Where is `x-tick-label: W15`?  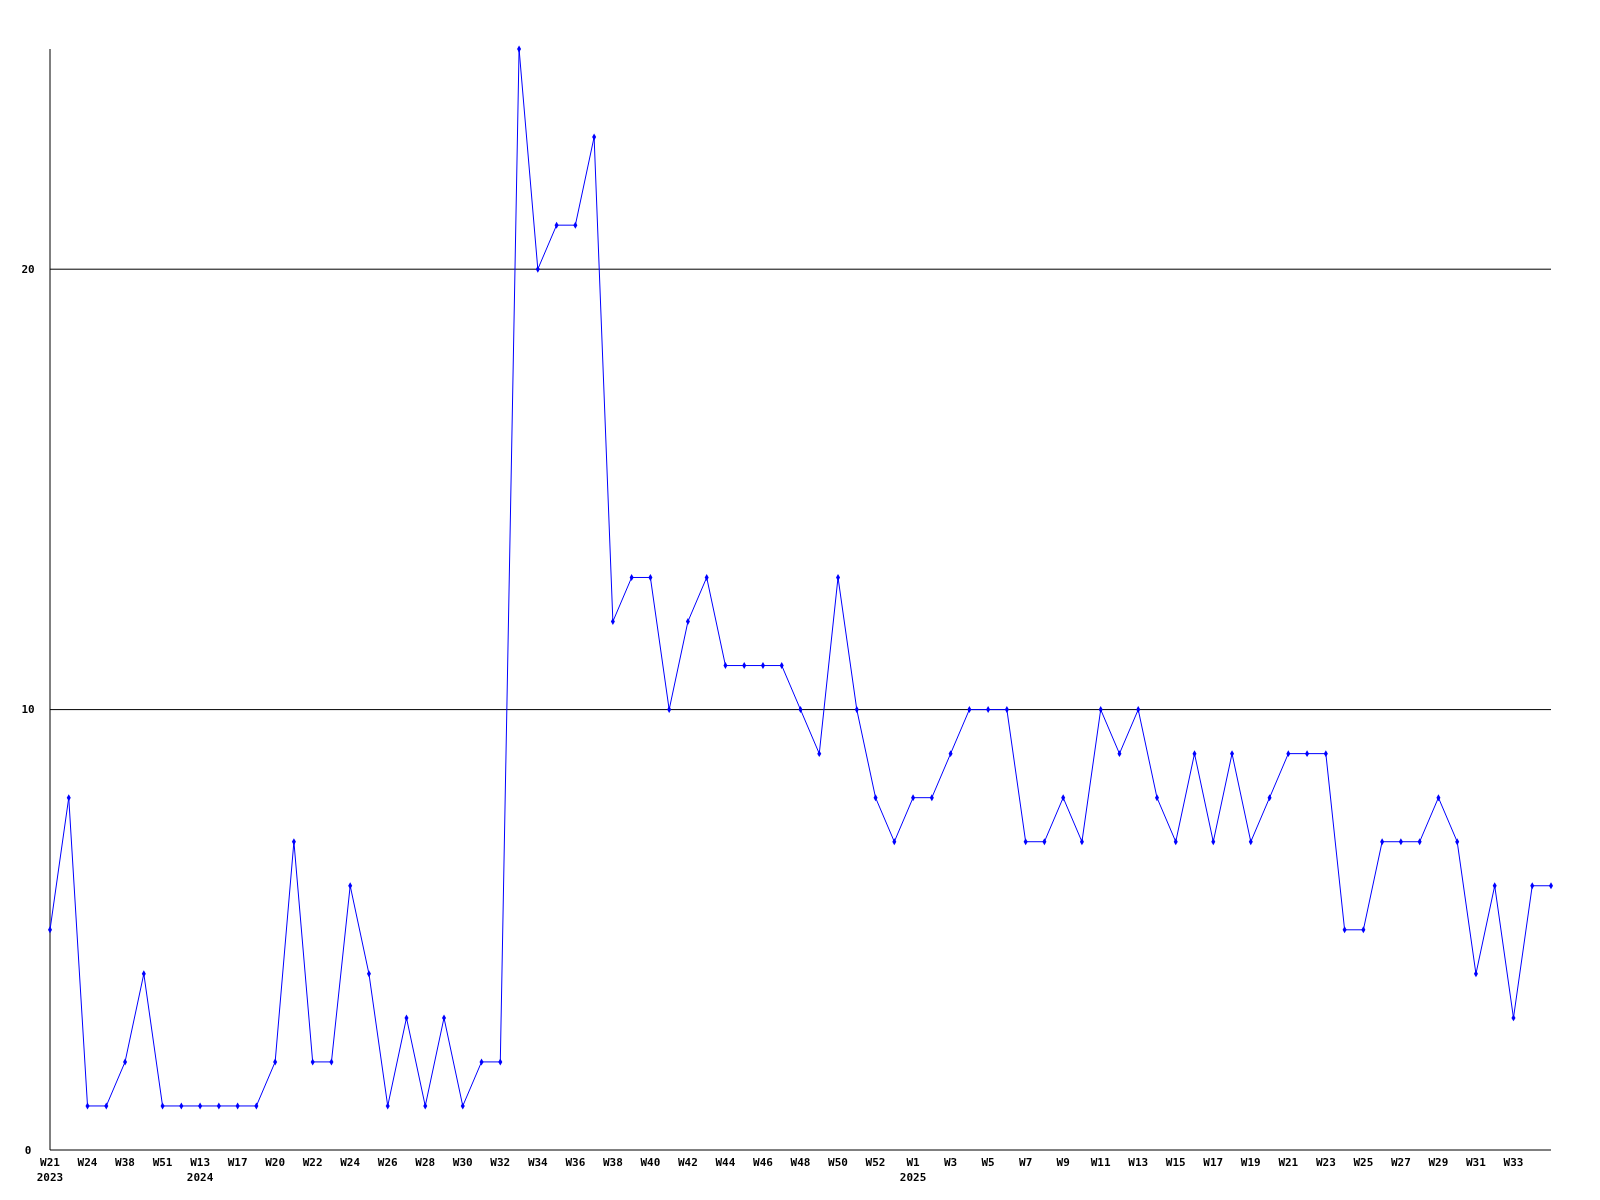
x-tick-label: W15 is located at coordinates (1175, 1162).